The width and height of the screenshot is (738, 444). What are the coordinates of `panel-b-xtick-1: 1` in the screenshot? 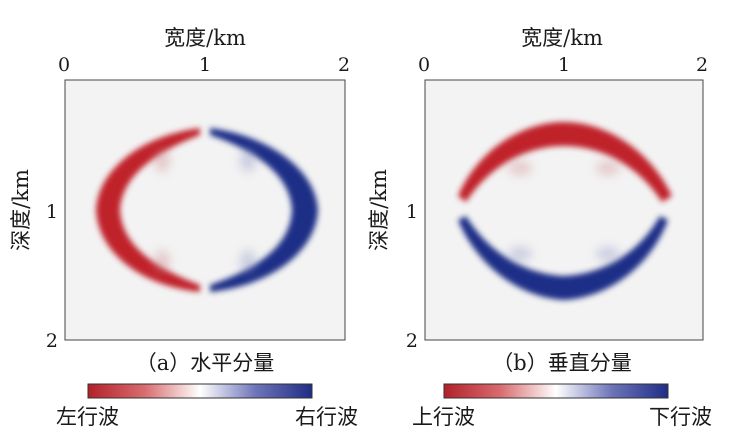 It's located at (564, 65).